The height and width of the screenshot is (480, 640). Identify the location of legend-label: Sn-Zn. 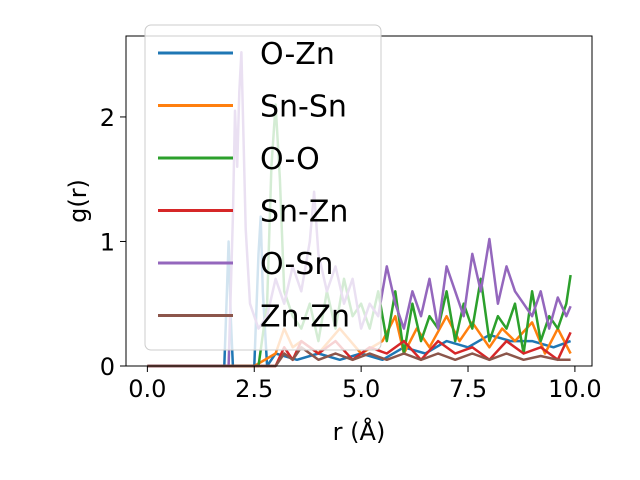
(304, 212).